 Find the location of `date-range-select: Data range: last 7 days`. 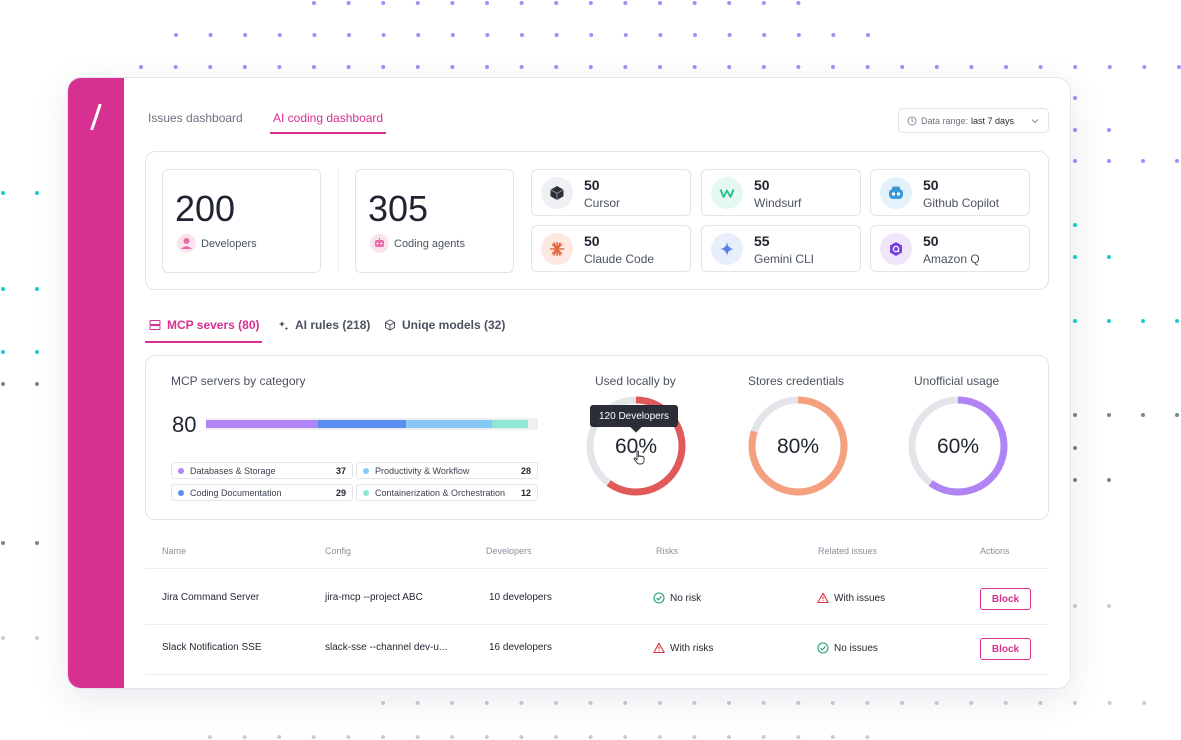

date-range-select: Data range: last 7 days is located at coordinates (973, 120).